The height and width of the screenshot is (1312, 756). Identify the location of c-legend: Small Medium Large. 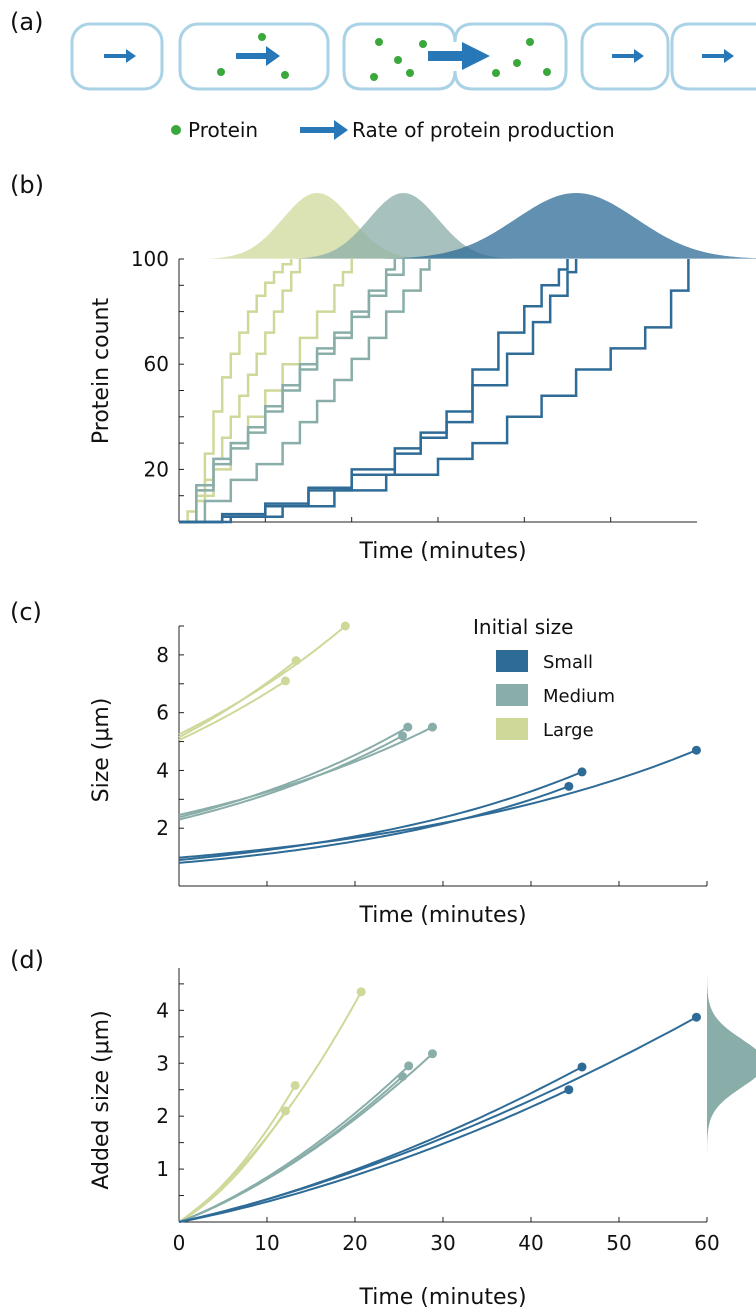
(555, 695).